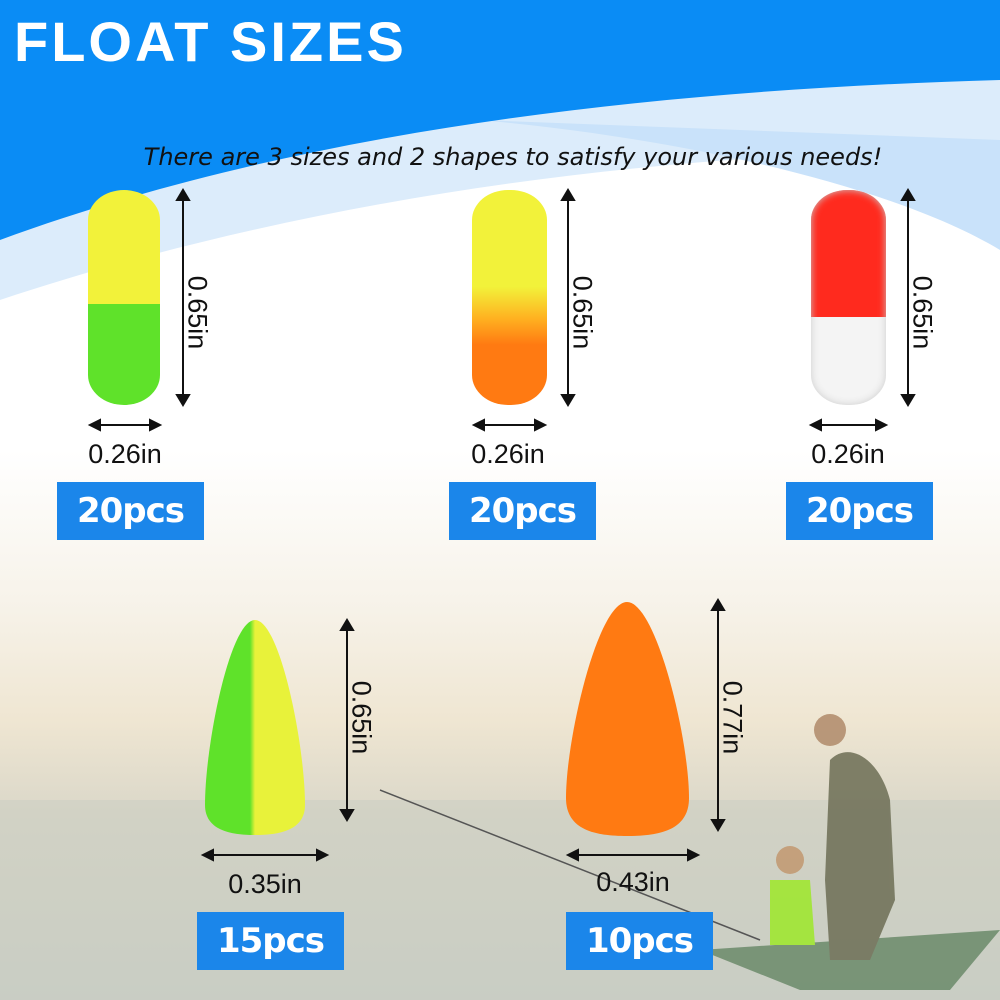 The image size is (1000, 1000). What do you see at coordinates (732, 717) in the screenshot?
I see `height-label: 0.77in` at bounding box center [732, 717].